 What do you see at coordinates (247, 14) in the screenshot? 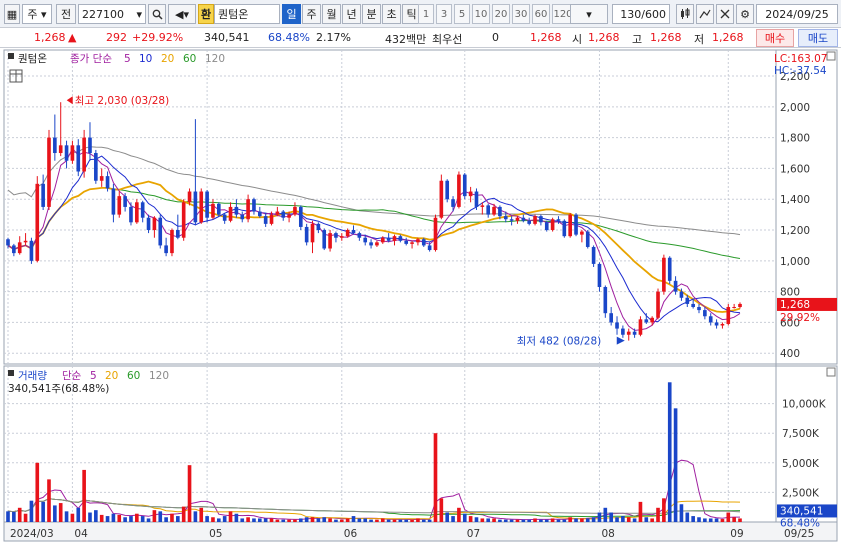
I see `stock-name-field: 퀀텀온` at bounding box center [247, 14].